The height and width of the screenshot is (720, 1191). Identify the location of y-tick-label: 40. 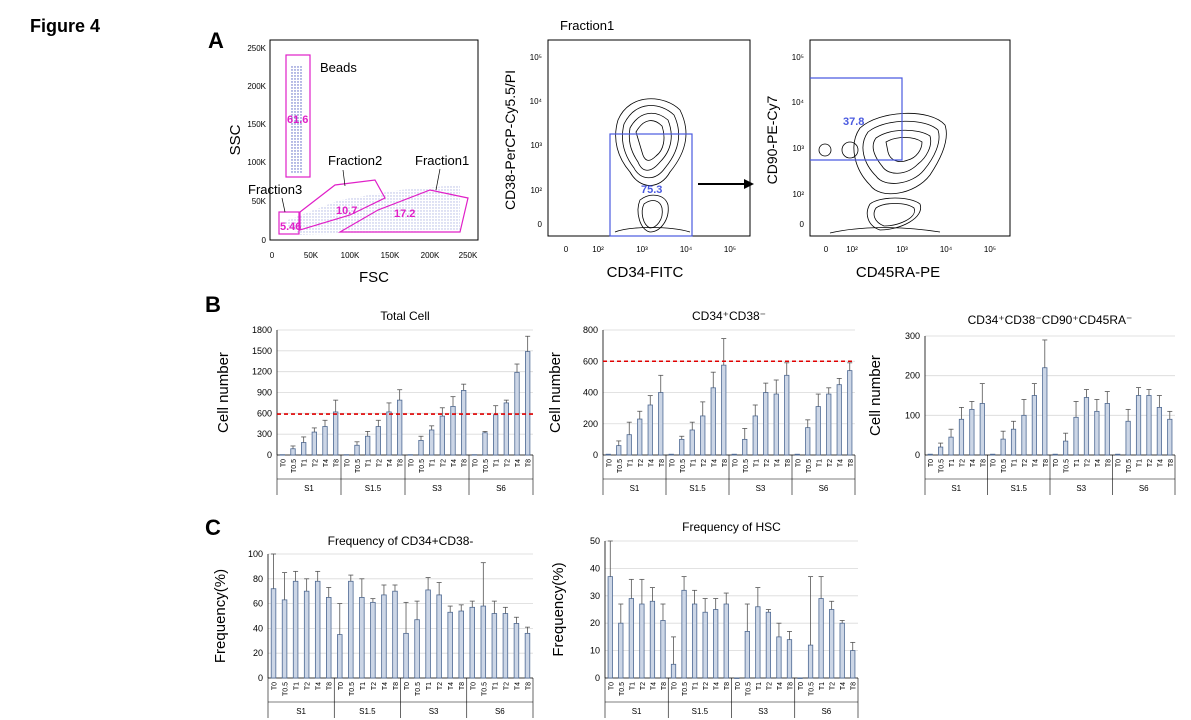
(595, 568).